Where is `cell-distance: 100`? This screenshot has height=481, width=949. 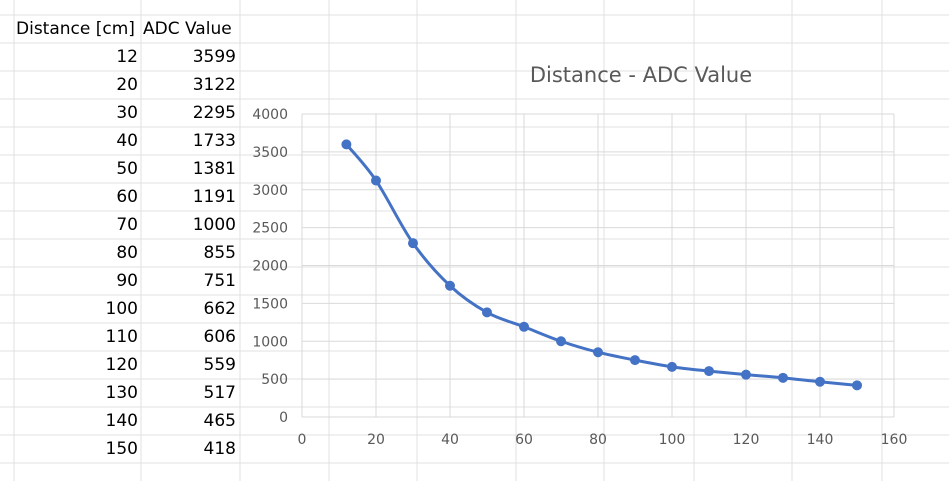
cell-distance: 100 is located at coordinates (121, 309).